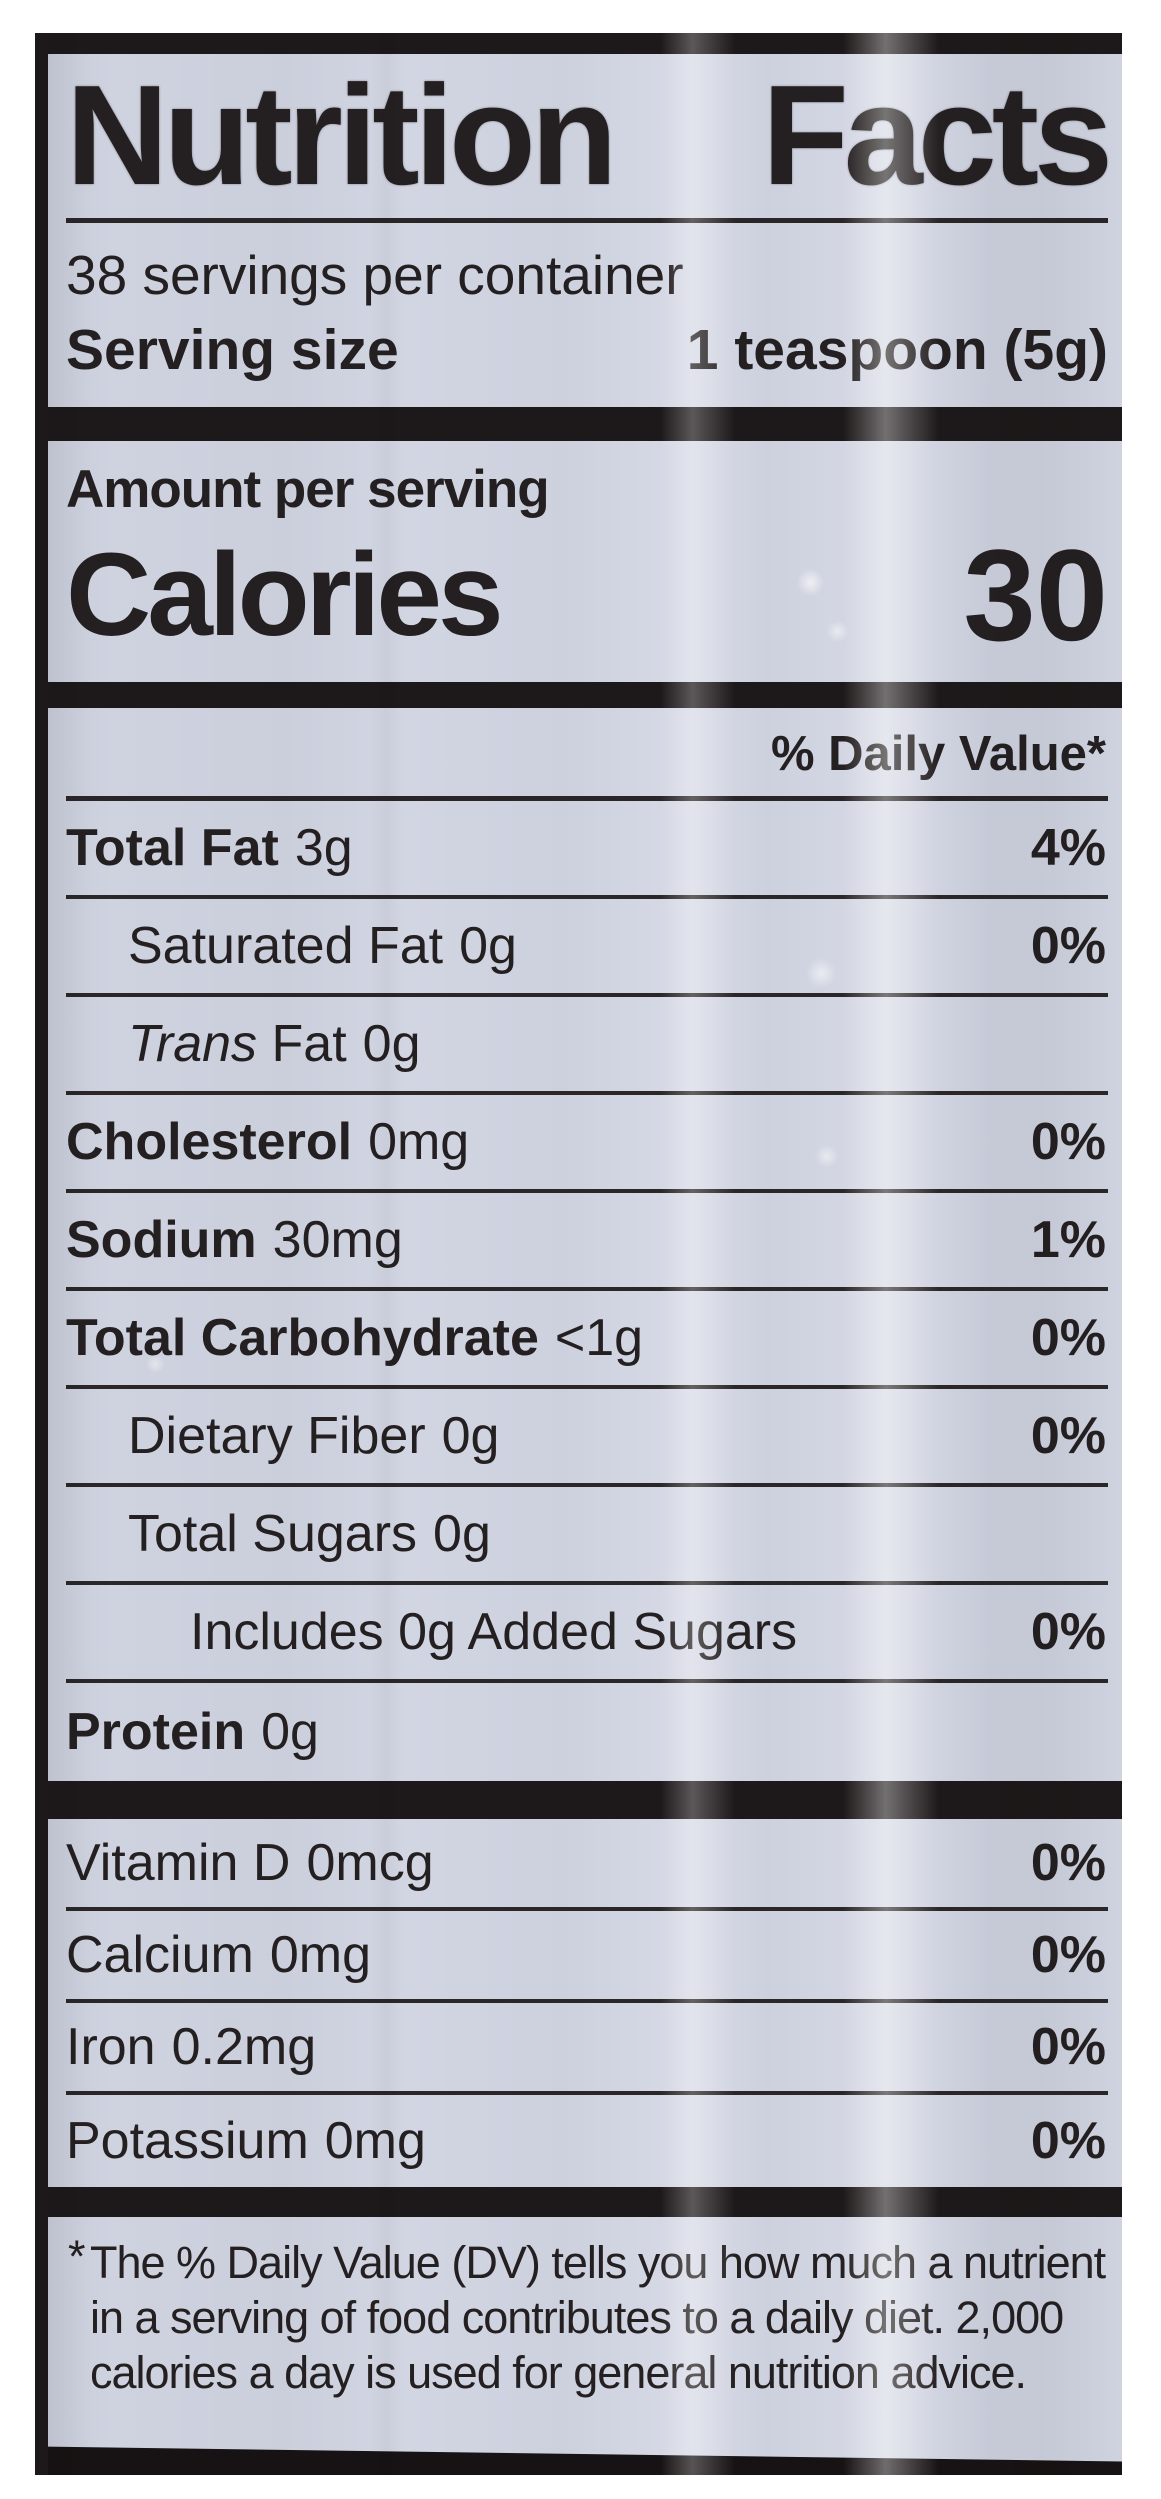 The image size is (1161, 2499). Describe the element at coordinates (1068, 847) in the screenshot. I see `nutrient-dv: 4%` at that location.